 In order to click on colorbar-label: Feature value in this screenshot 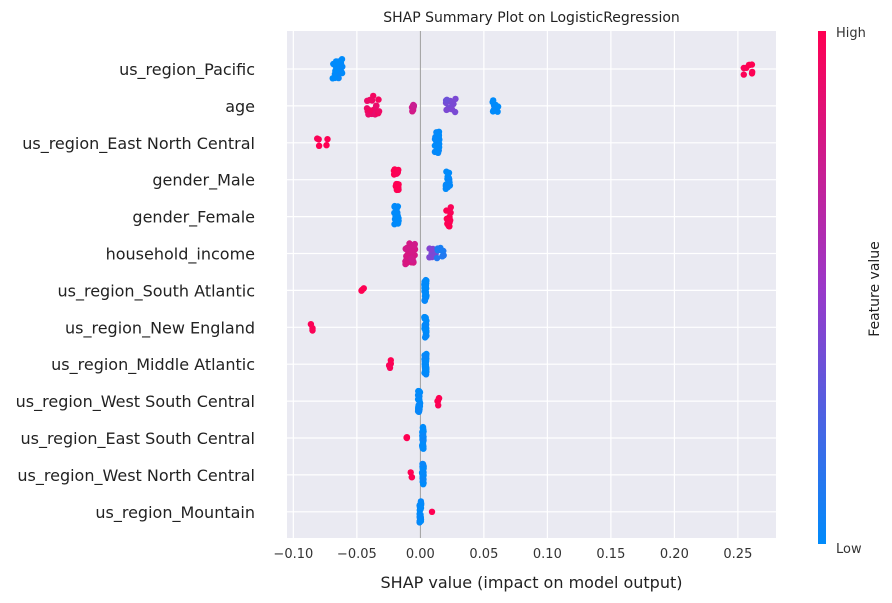, I will do `click(875, 289)`.